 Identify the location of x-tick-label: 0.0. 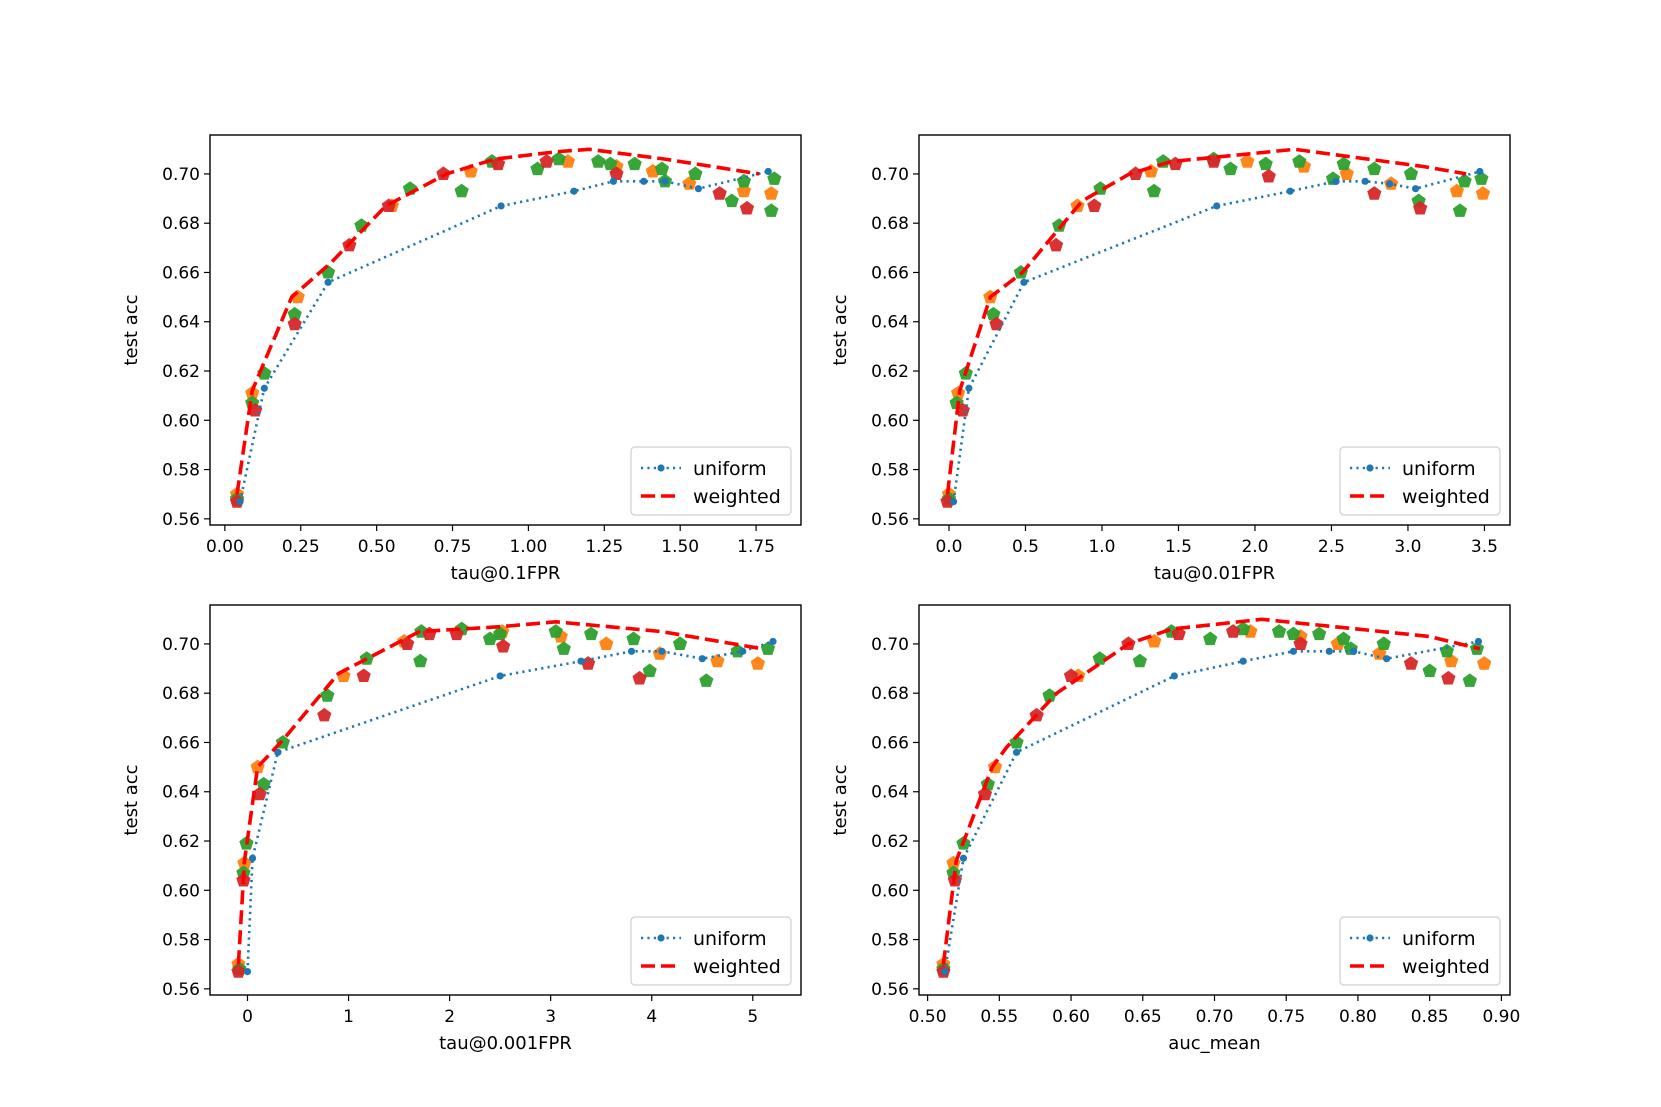
(948, 547).